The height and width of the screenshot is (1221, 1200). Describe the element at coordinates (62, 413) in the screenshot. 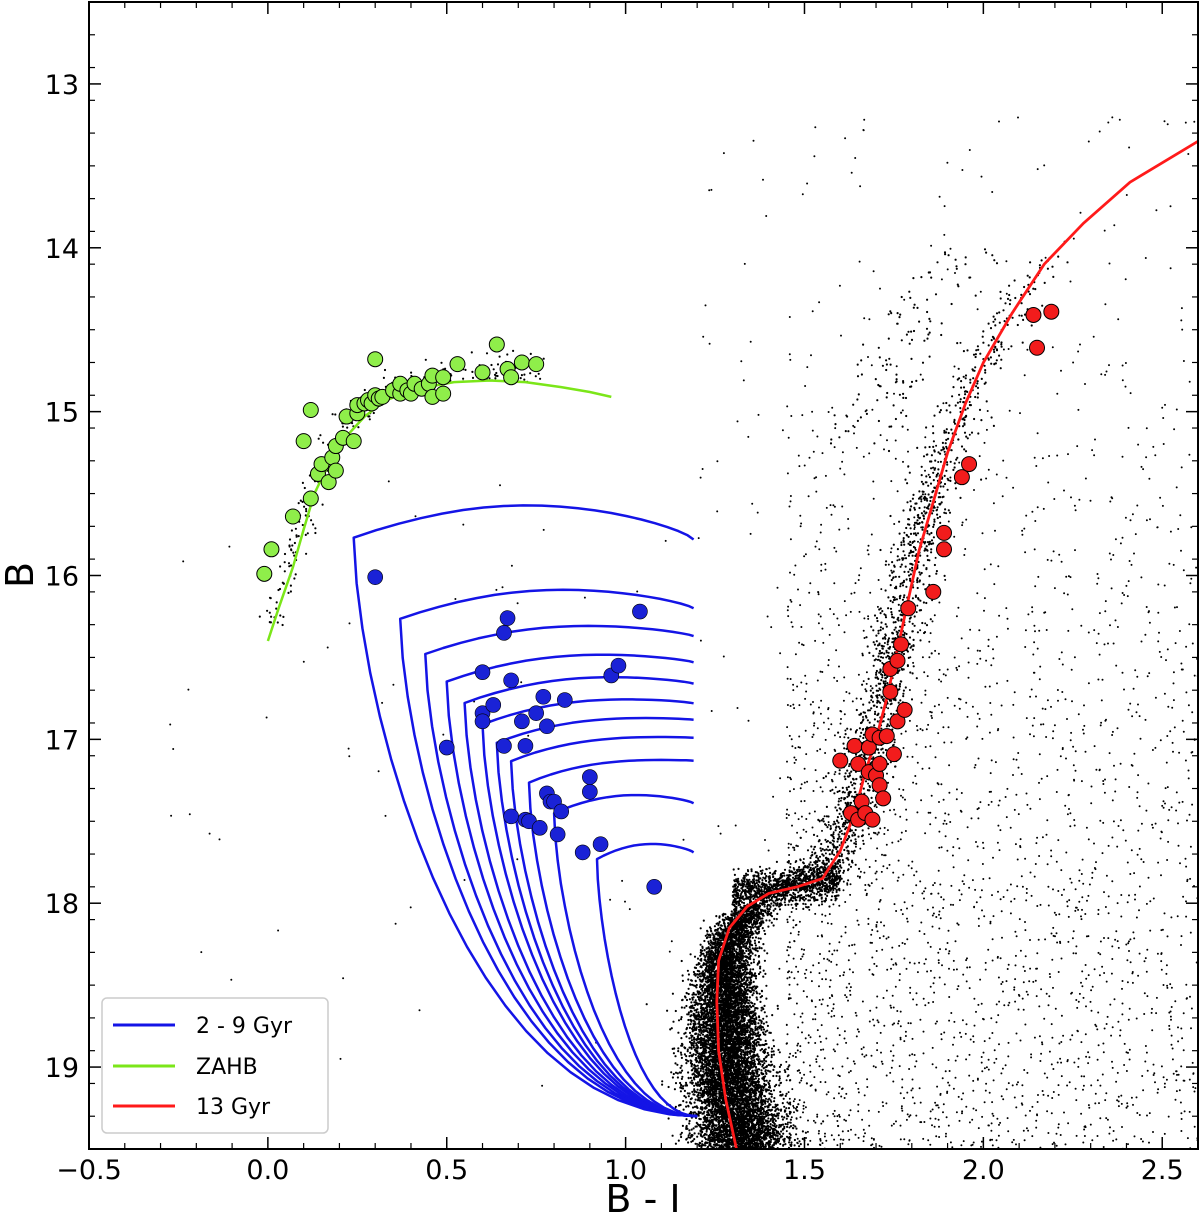

I see `y-tick-label: 15` at that location.